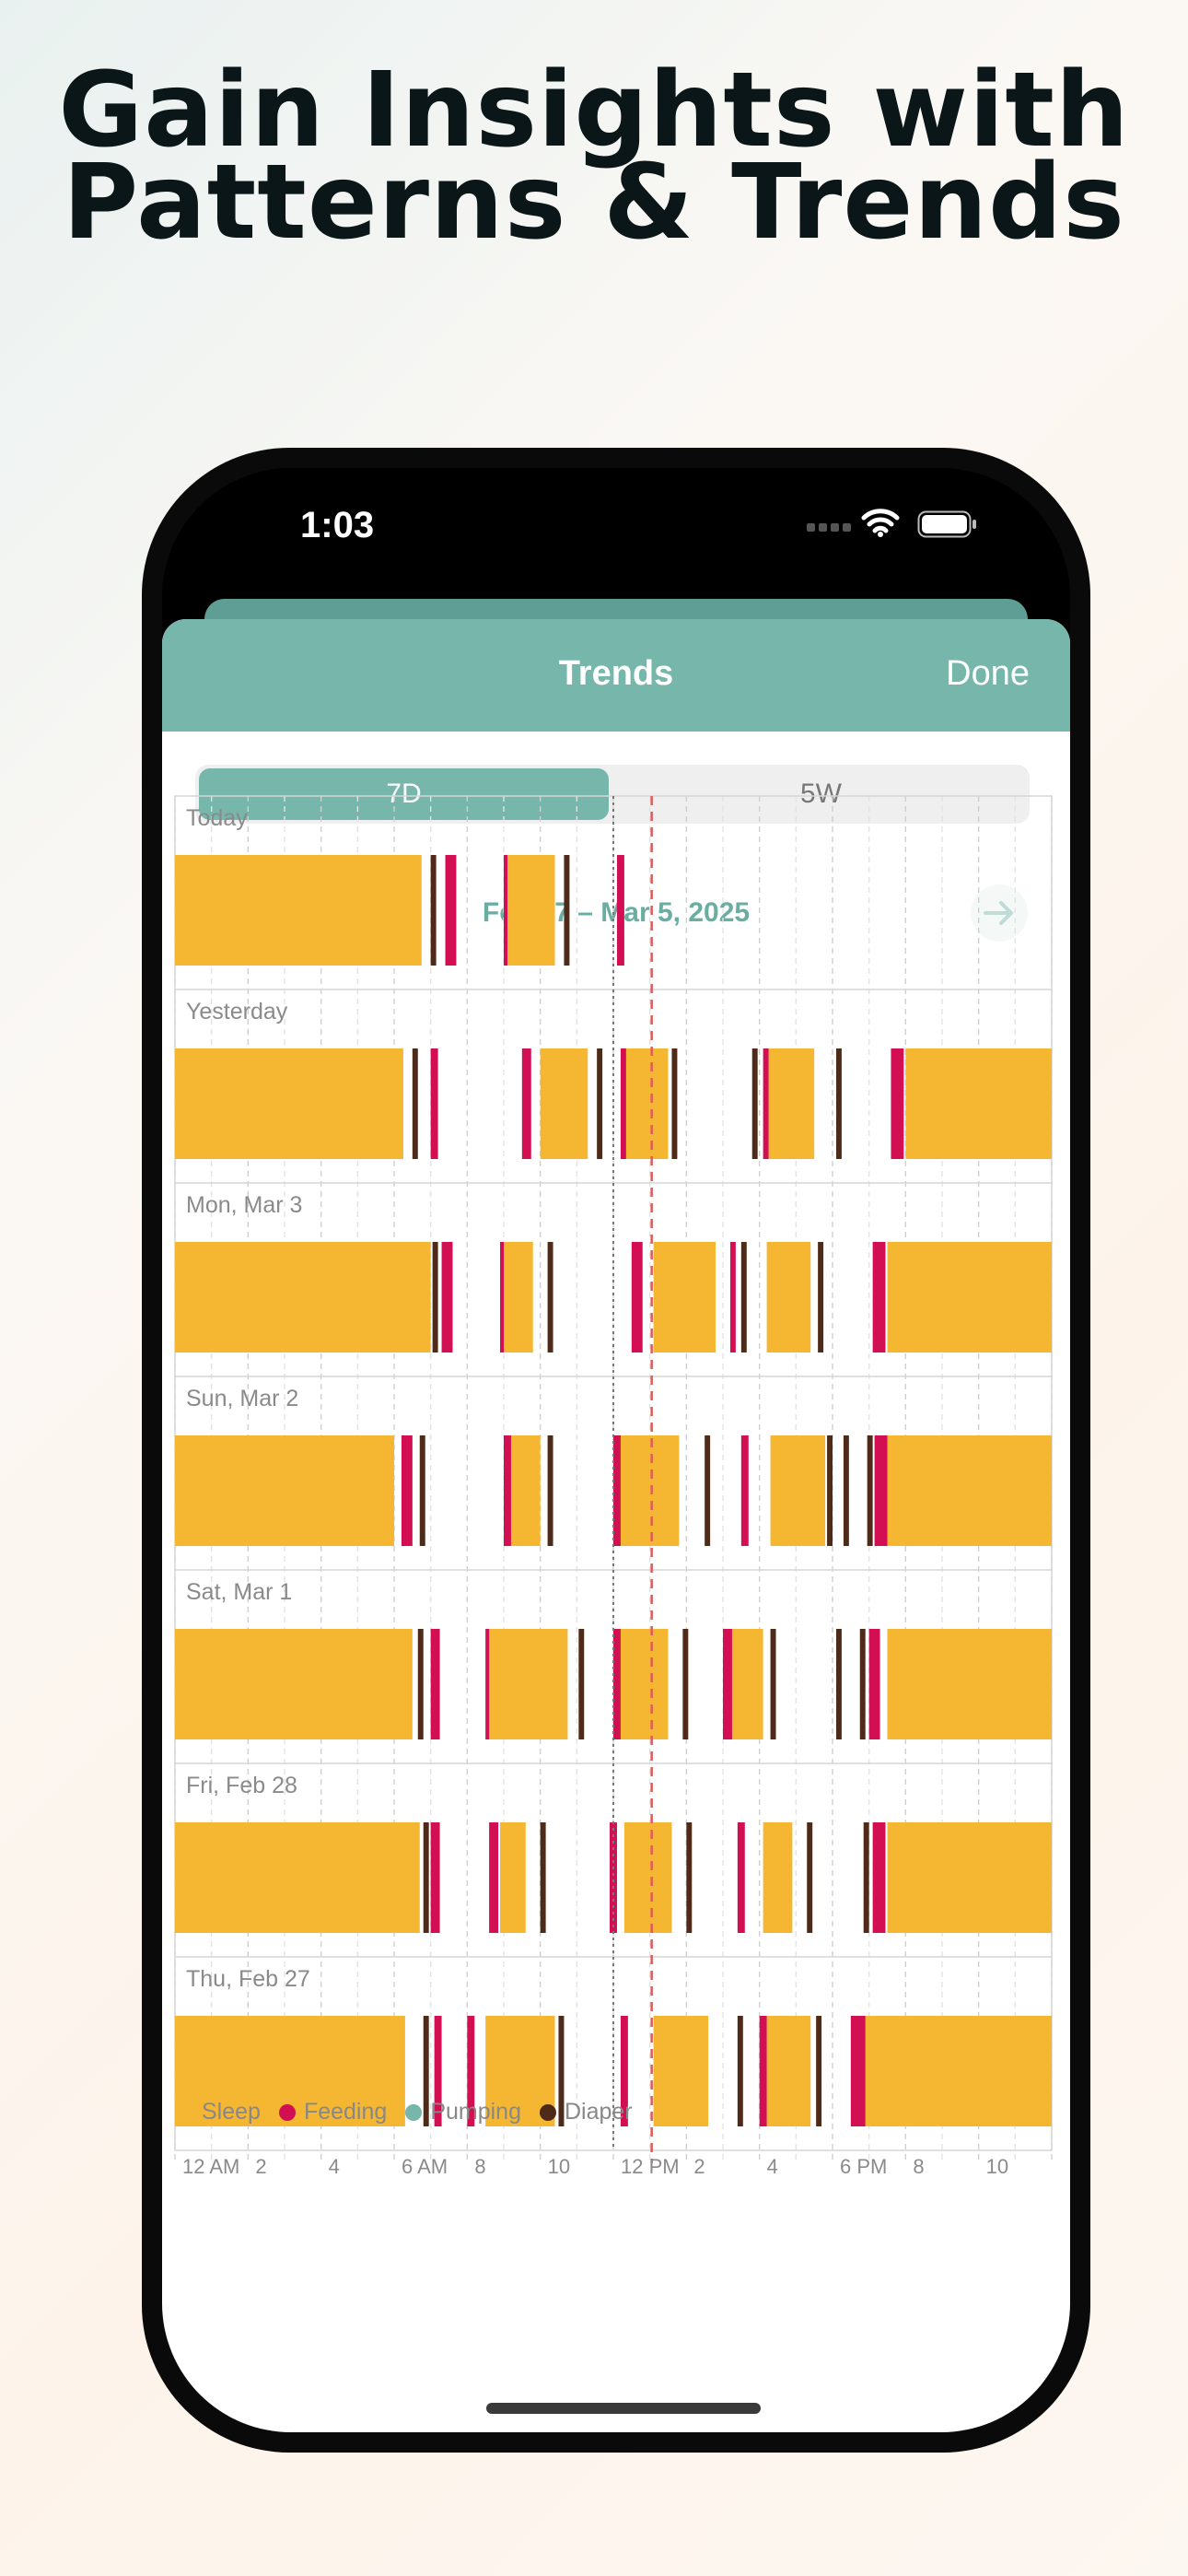 Image resolution: width=1188 pixels, height=2576 pixels. I want to click on legend-label-diaper: Diaper, so click(598, 2112).